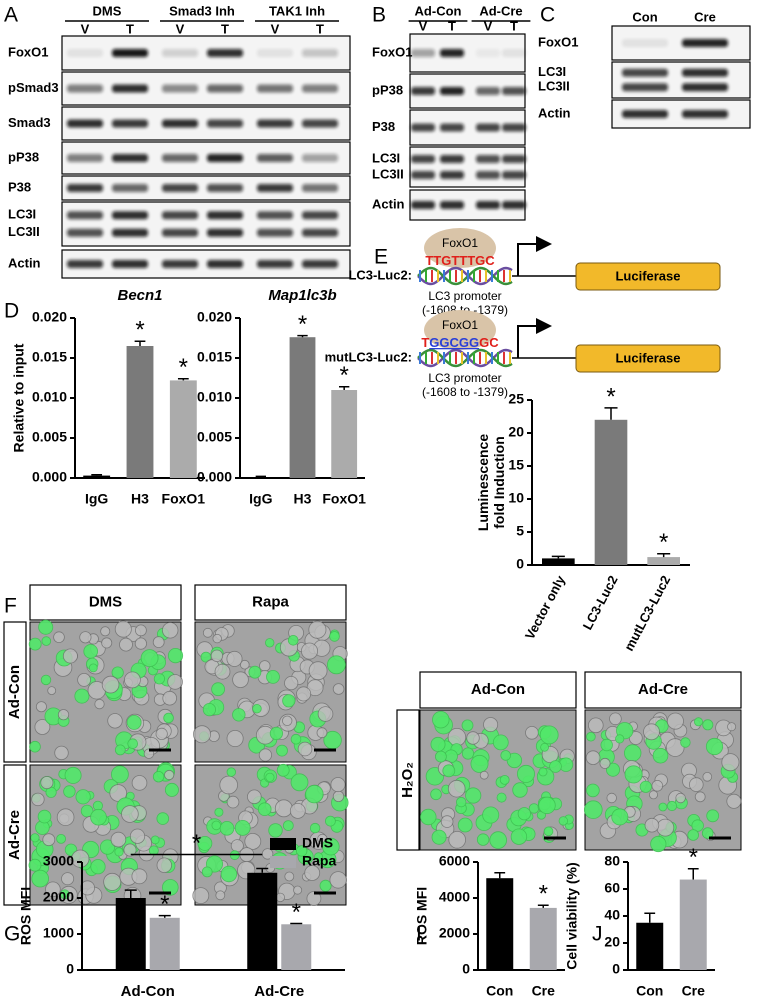 The height and width of the screenshot is (1002, 762). I want to click on y-tick-label: 60, so click(612, 888).